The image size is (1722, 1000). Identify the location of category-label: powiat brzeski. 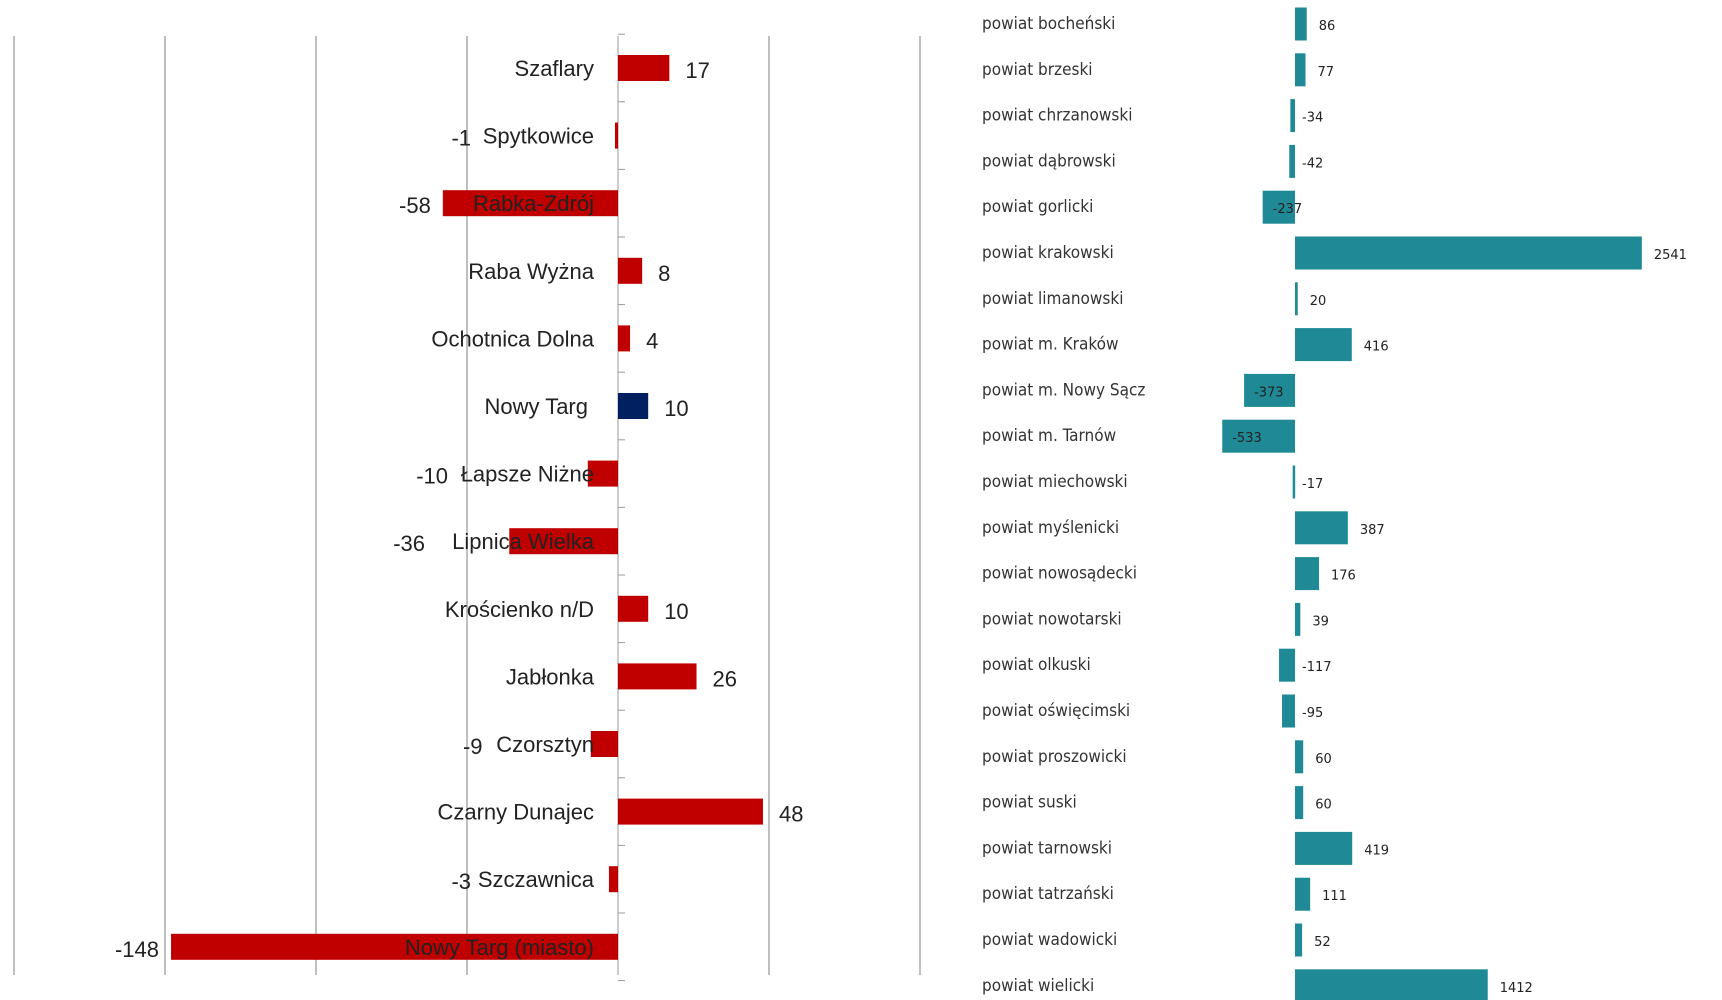
(1037, 70).